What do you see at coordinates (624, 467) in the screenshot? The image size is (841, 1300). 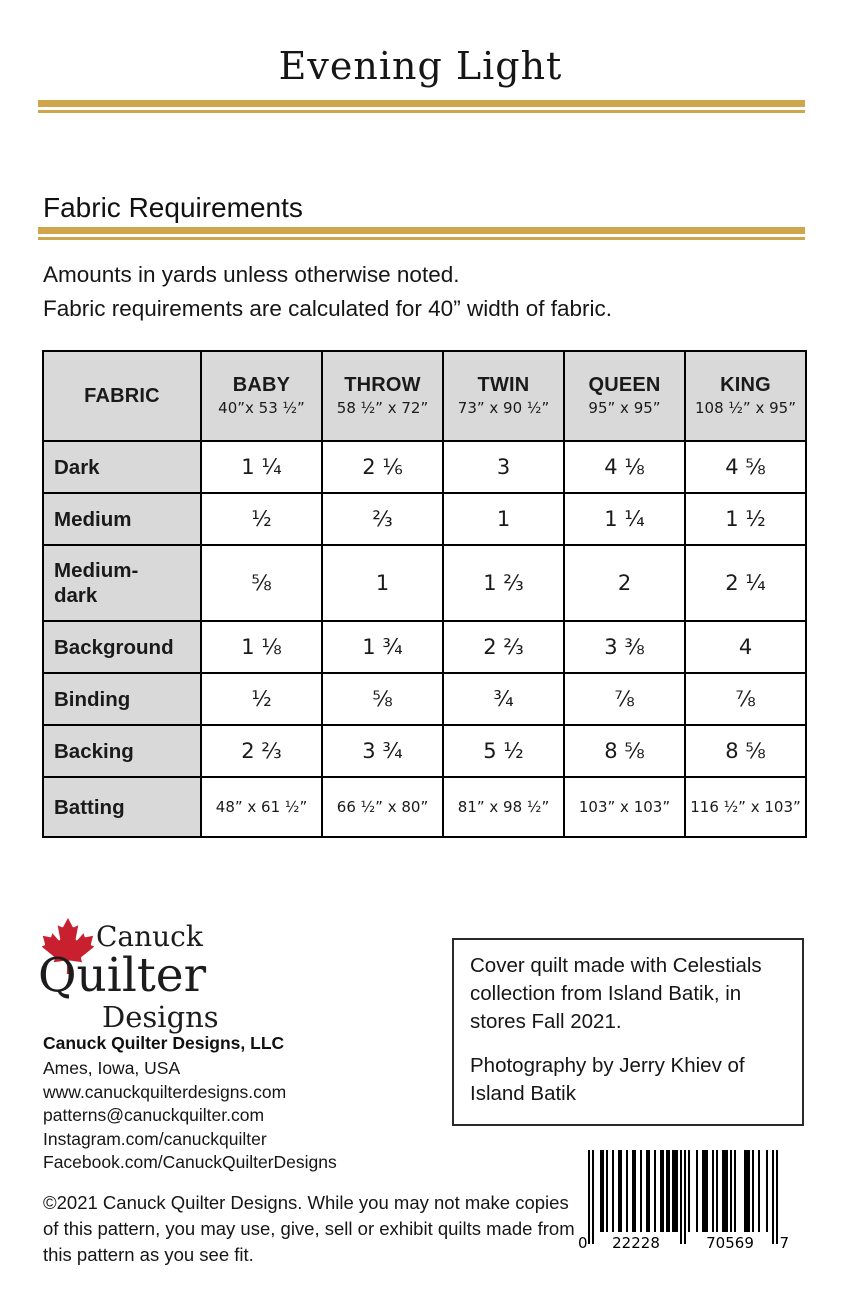 I see `table-cell: 4 ⅛` at bounding box center [624, 467].